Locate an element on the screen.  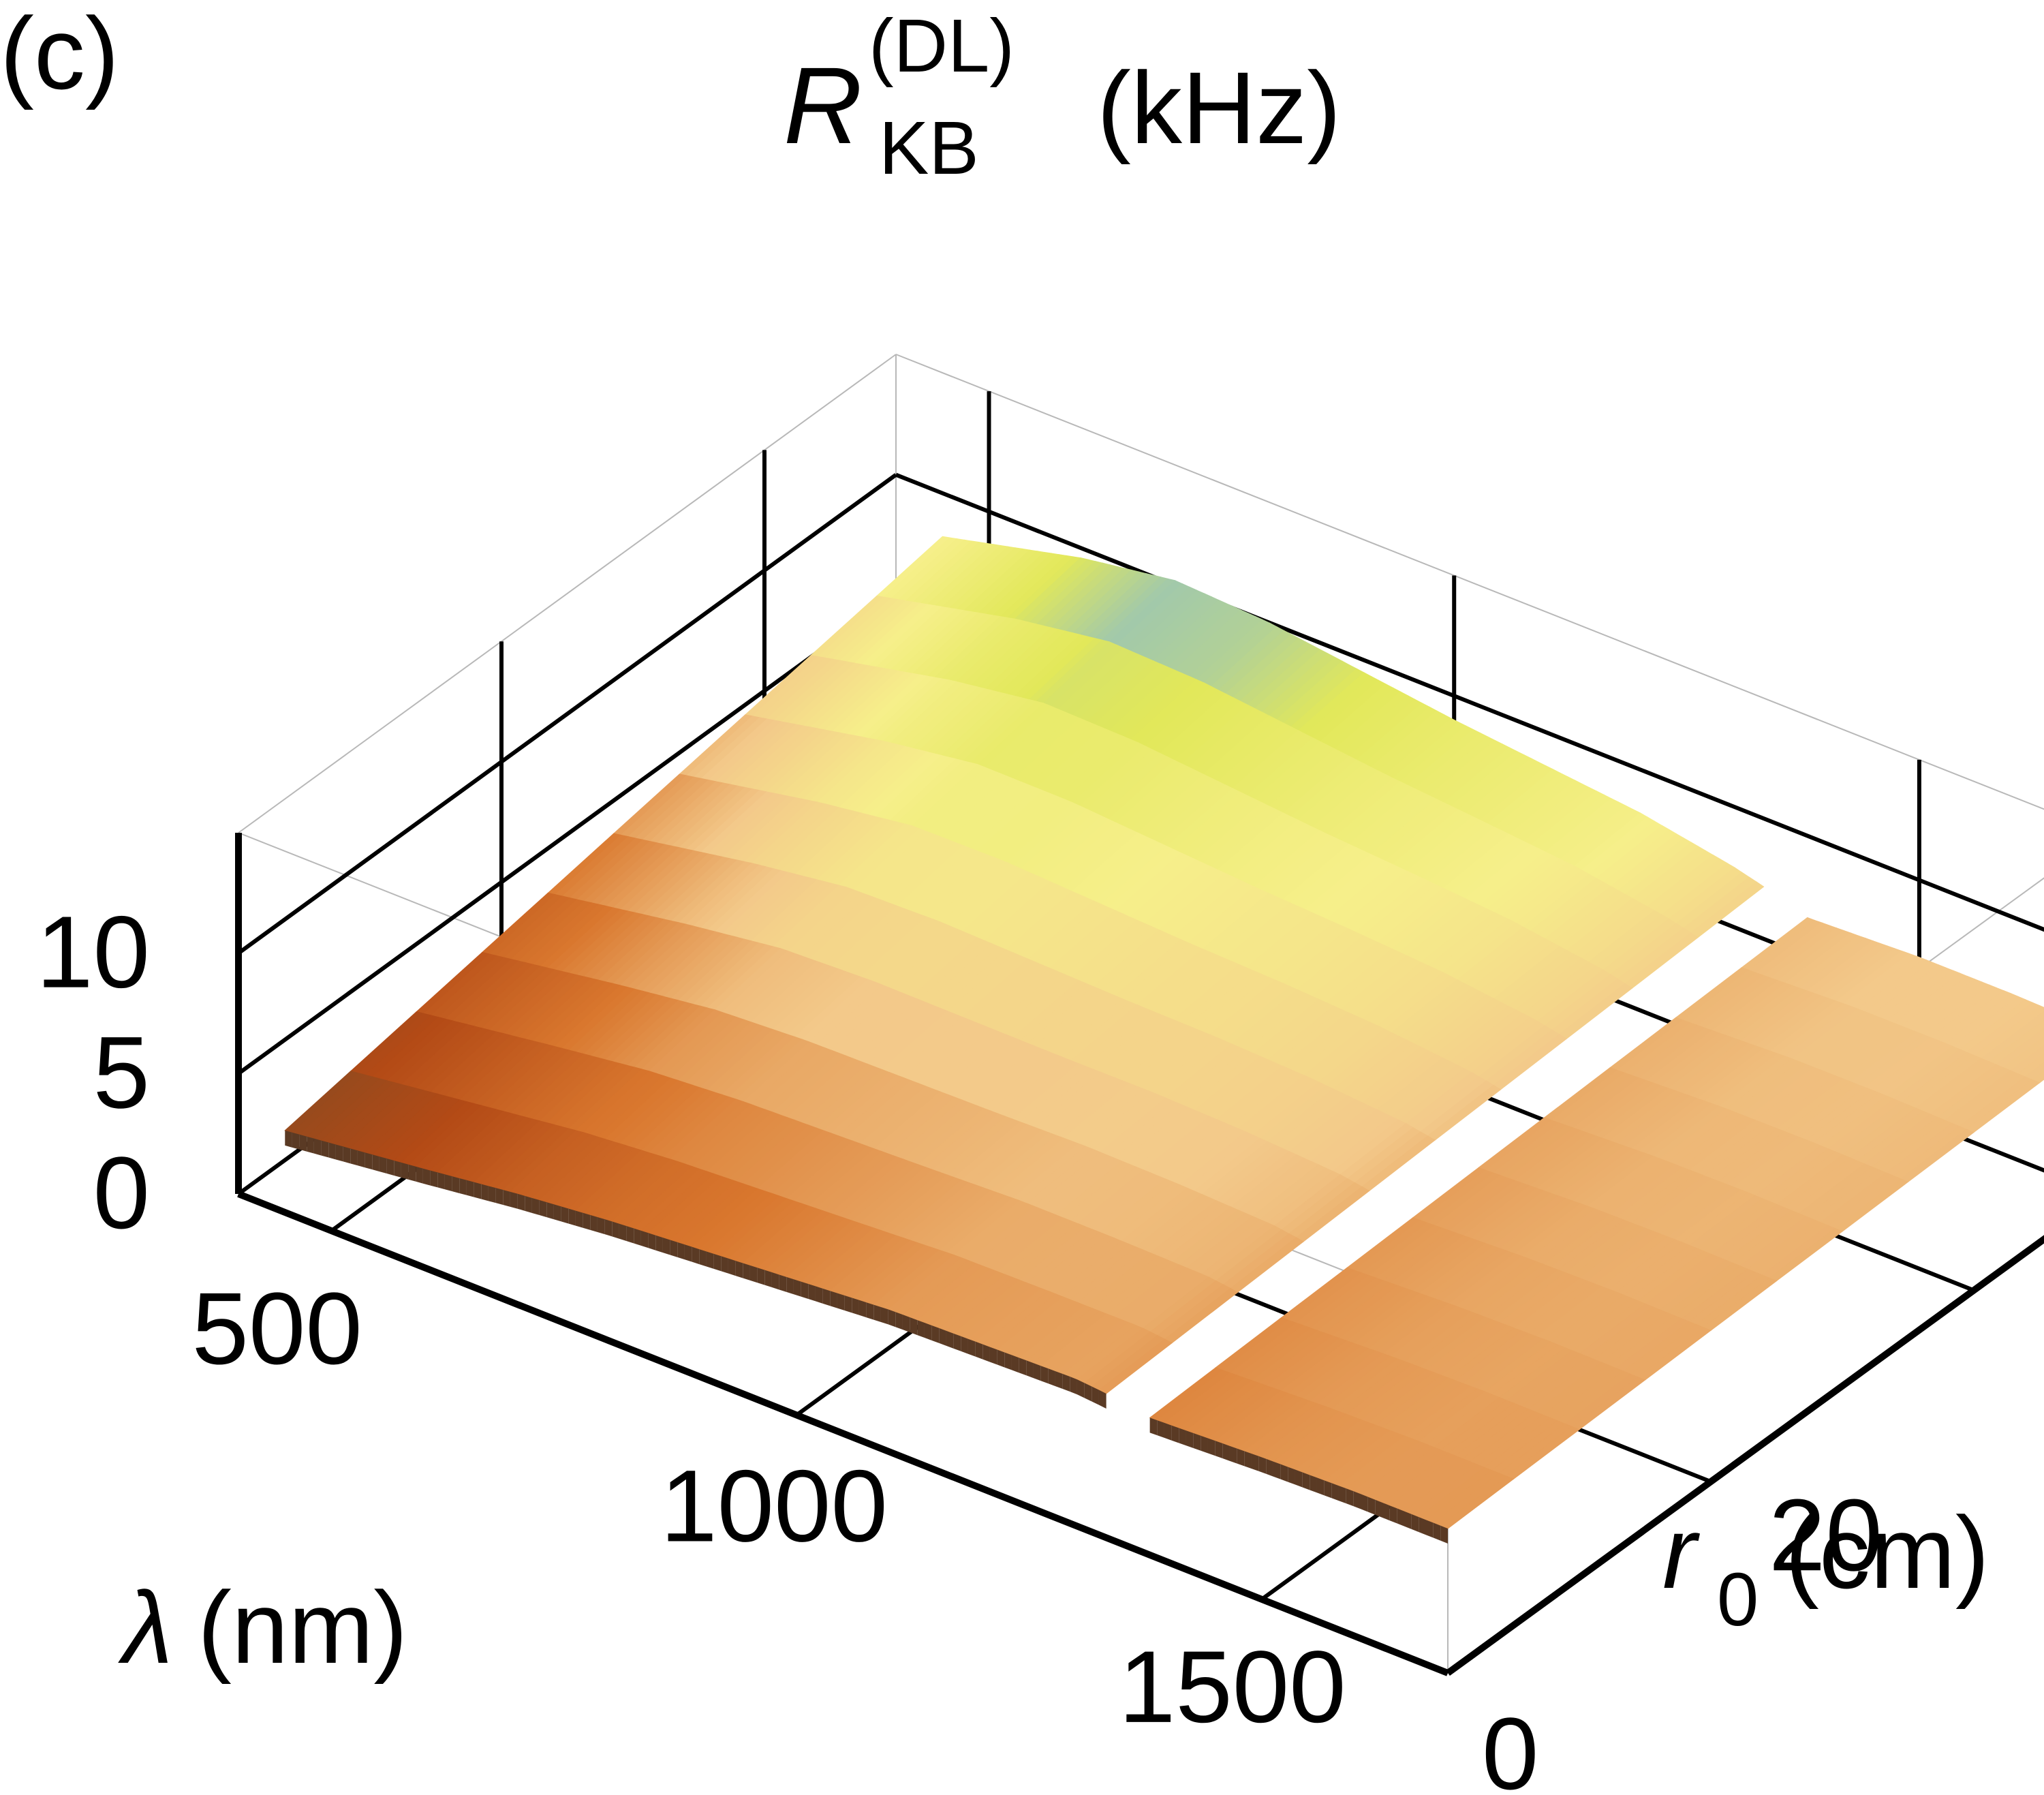
z-title-symbol: R is located at coordinates (823, 105).